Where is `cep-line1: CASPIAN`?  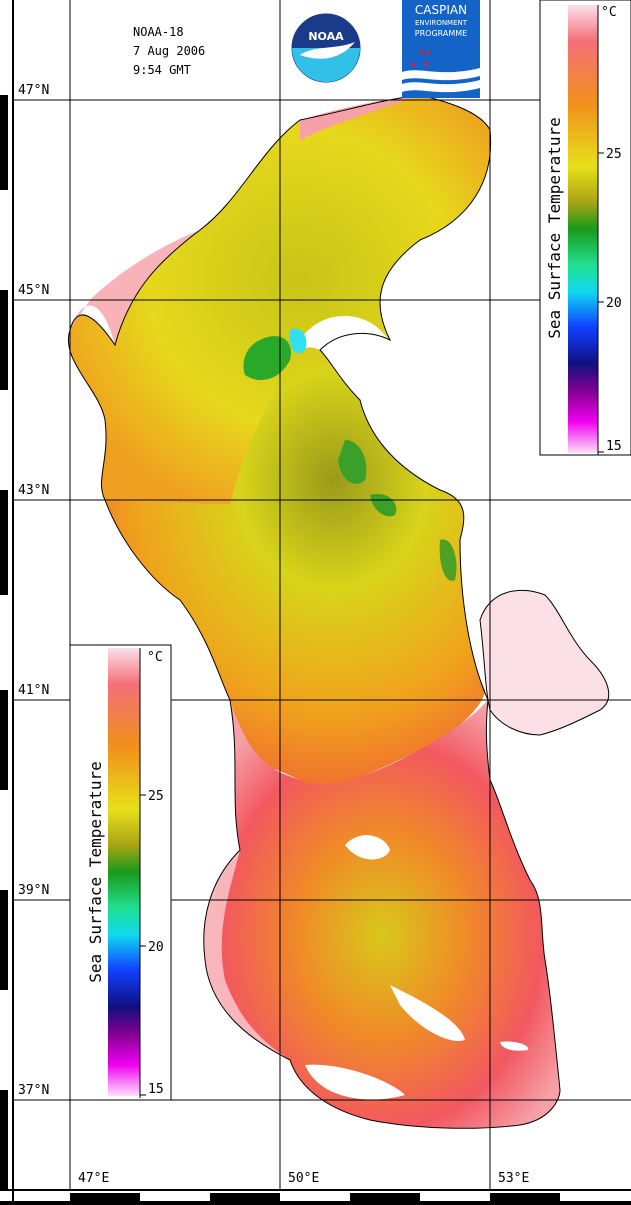 cep-line1: CASPIAN is located at coordinates (441, 10).